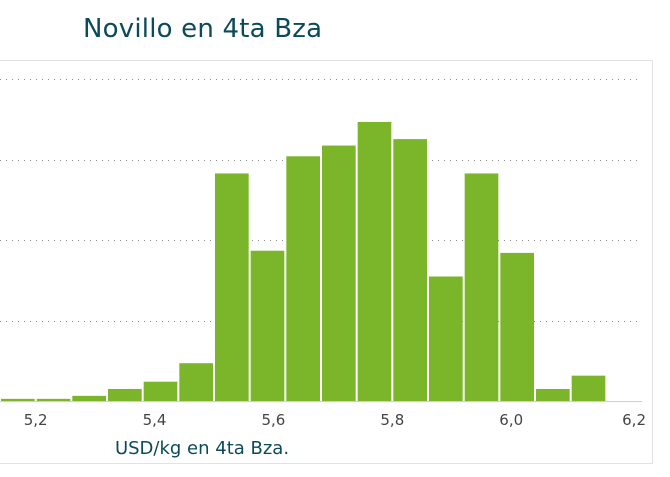  I want to click on x-tick-label: 5,4, so click(155, 420).